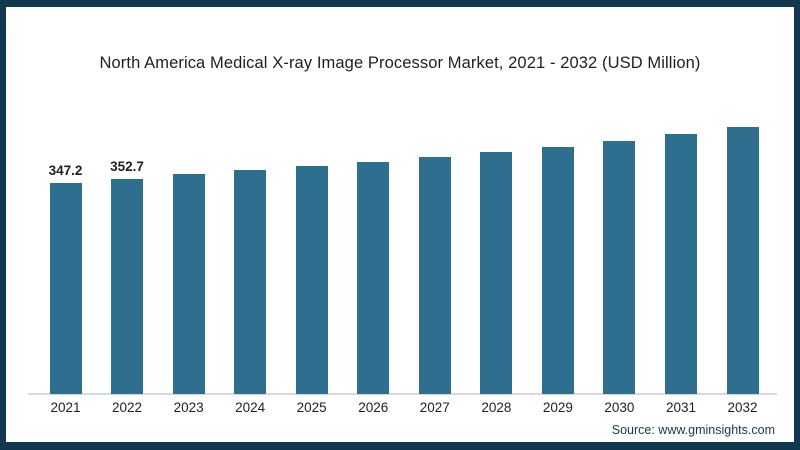 Image resolution: width=800 pixels, height=450 pixels. Describe the element at coordinates (311, 407) in the screenshot. I see `x-tick-label-2025: 2025` at that location.